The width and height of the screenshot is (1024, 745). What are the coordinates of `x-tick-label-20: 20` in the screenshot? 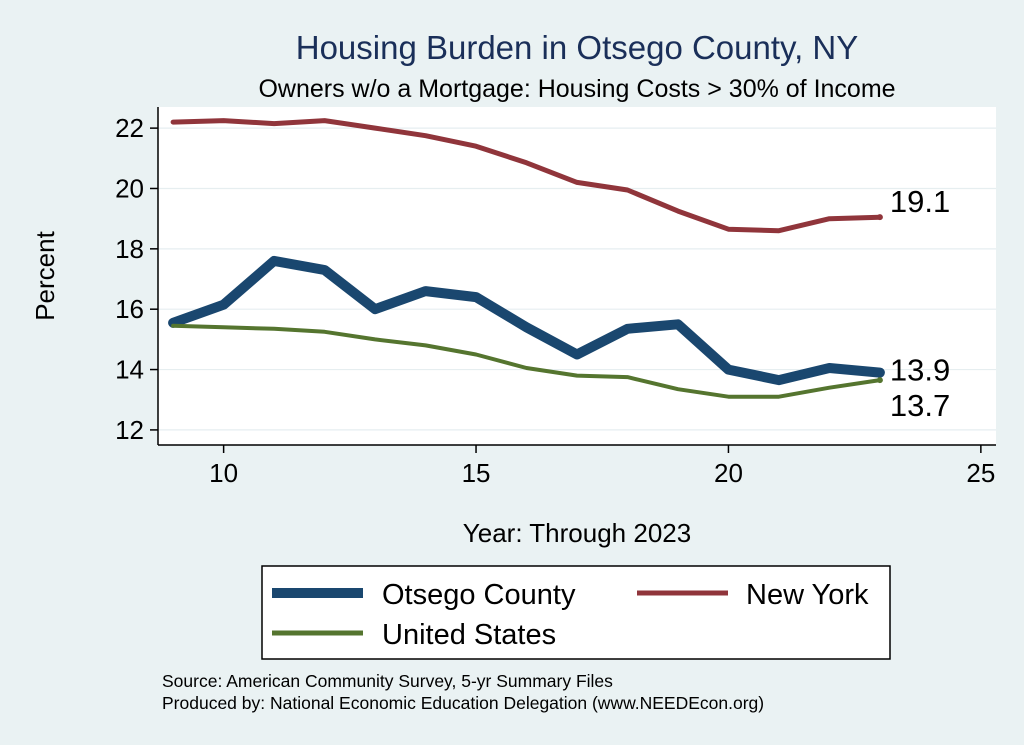 It's located at (728, 473).